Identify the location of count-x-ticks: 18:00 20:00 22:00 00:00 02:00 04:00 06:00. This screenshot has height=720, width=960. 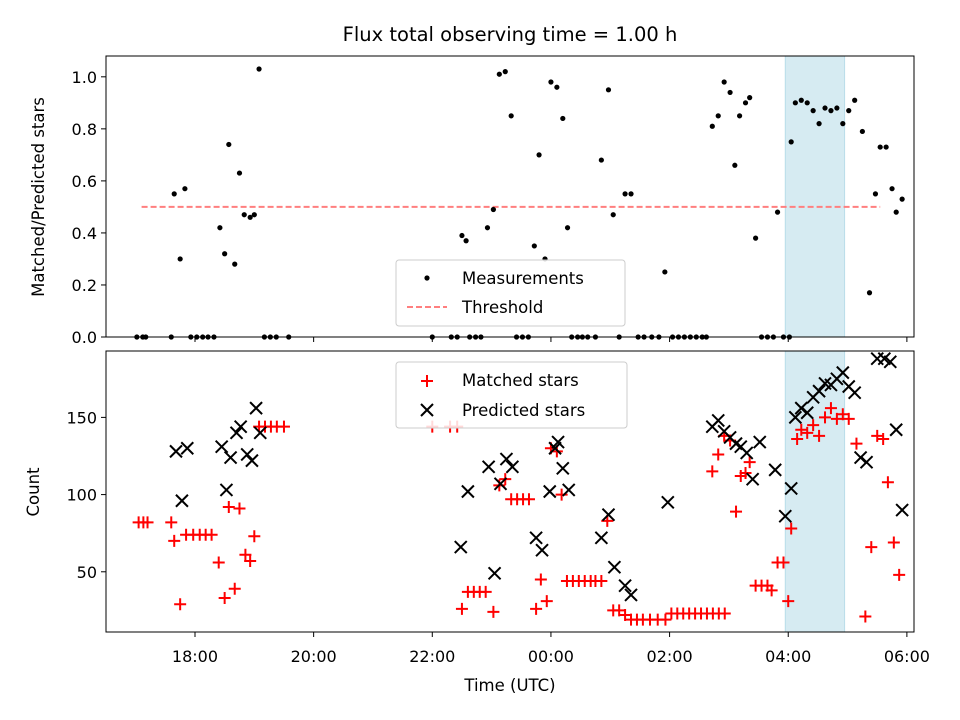
(551, 649).